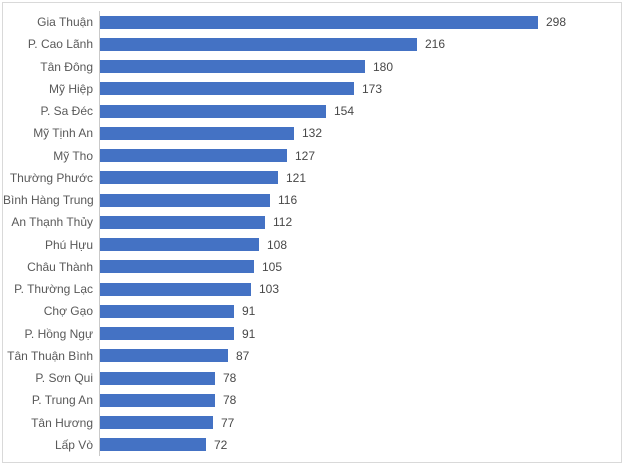 The width and height of the screenshot is (627, 470). Describe the element at coordinates (66, 66) in the screenshot. I see `category-label: Tân Đông` at that location.